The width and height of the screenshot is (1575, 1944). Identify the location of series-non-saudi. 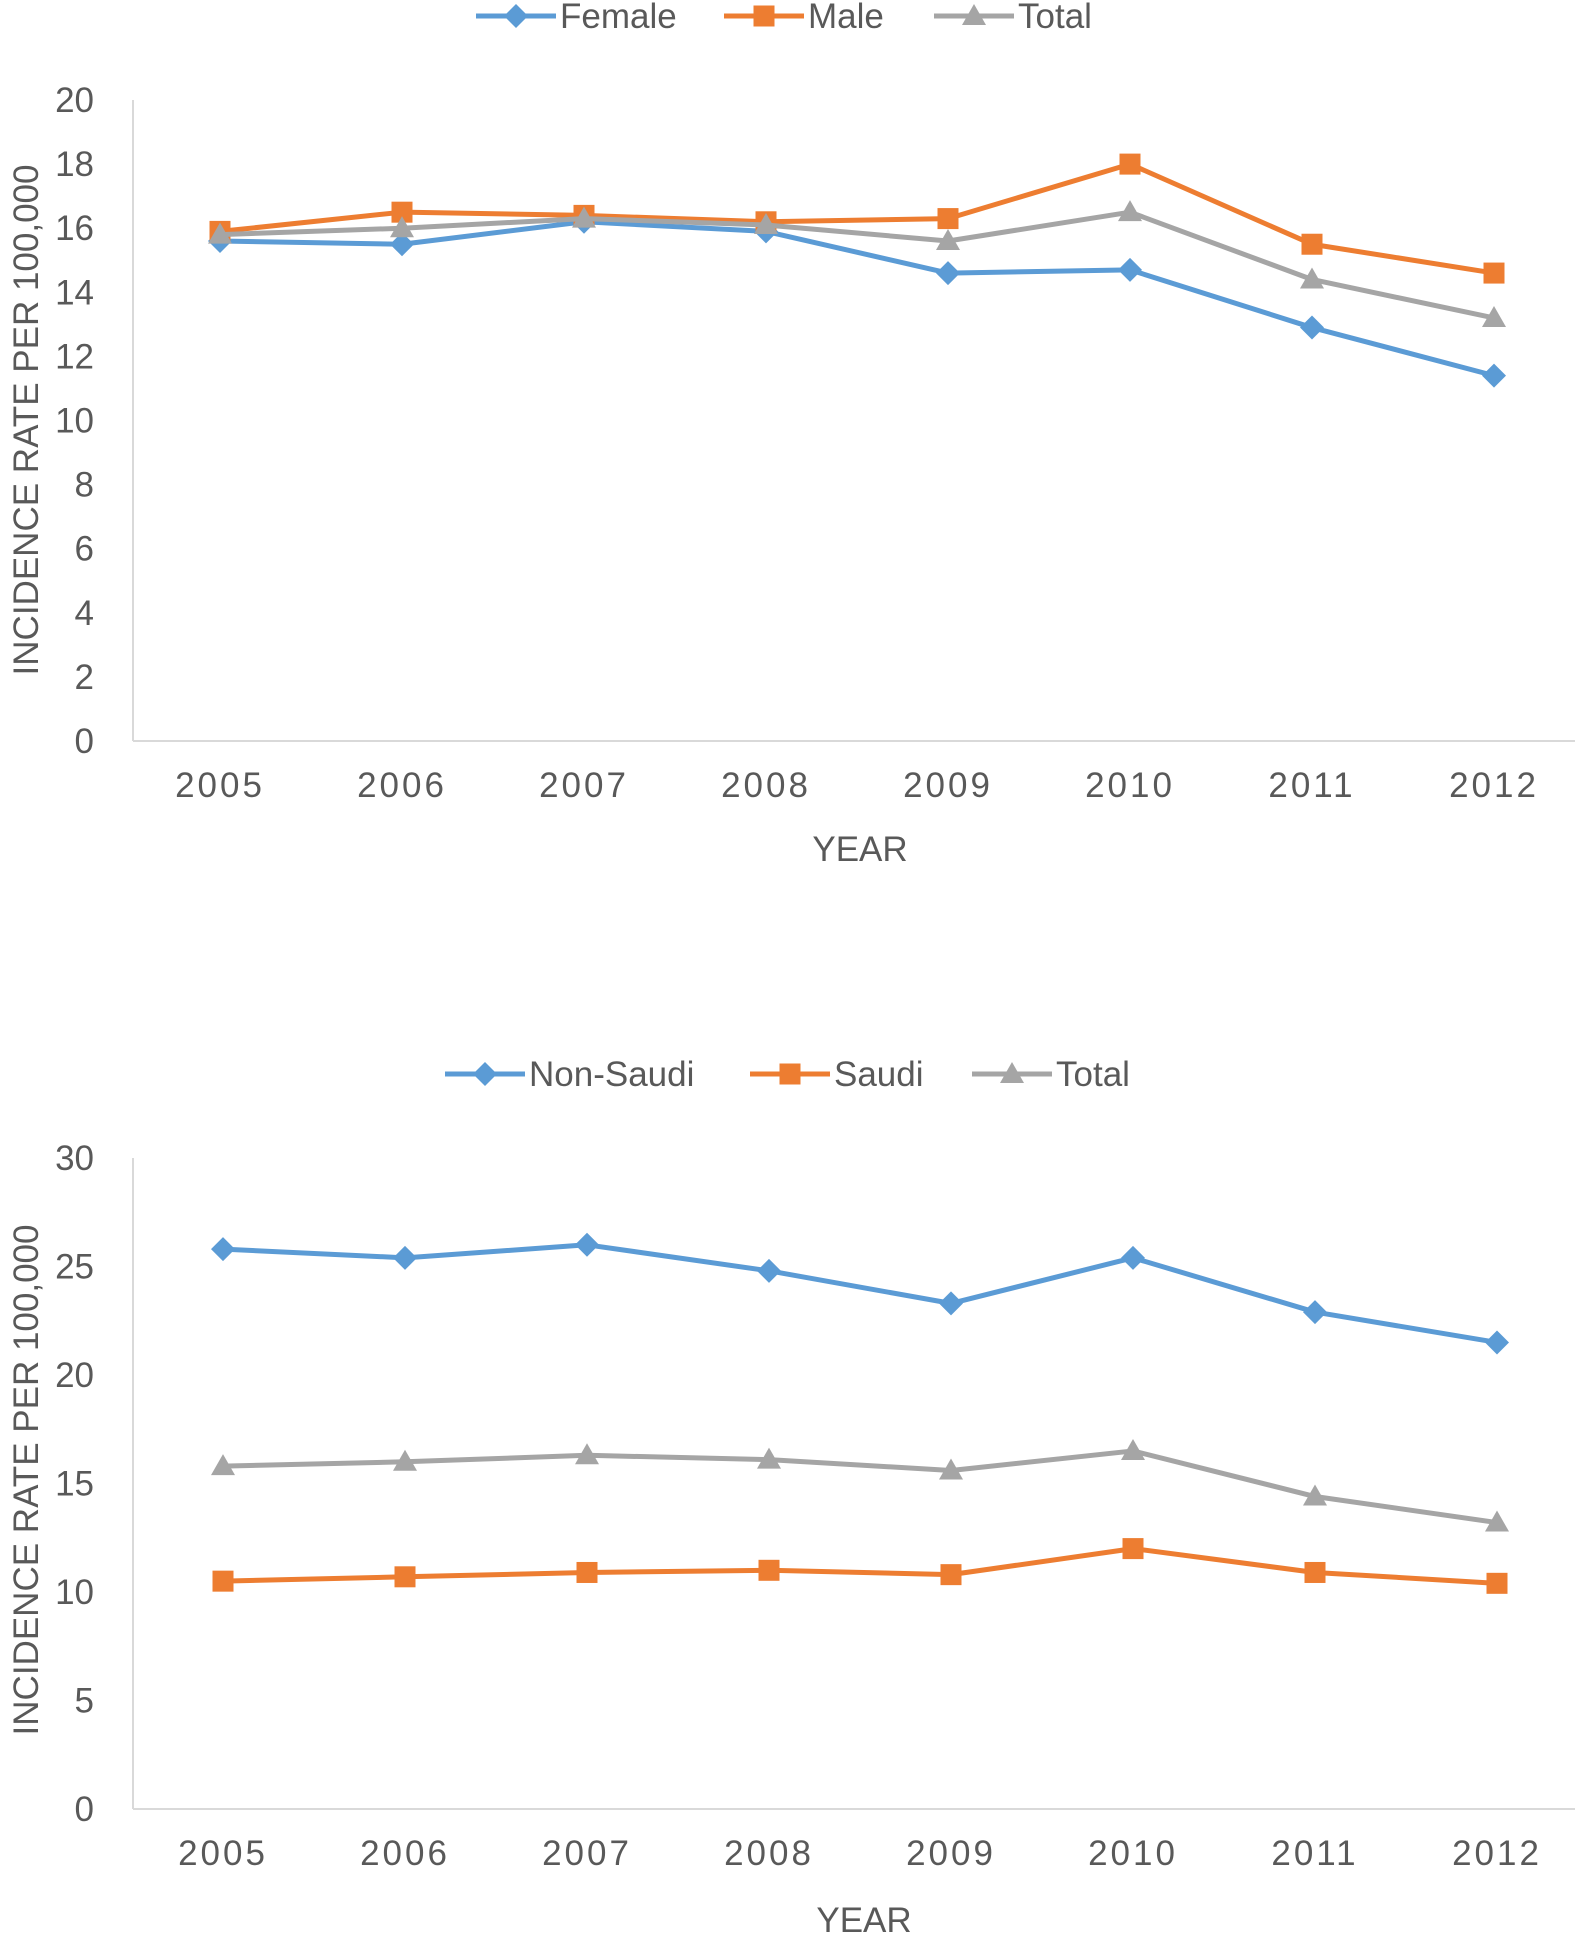
(860, 1293).